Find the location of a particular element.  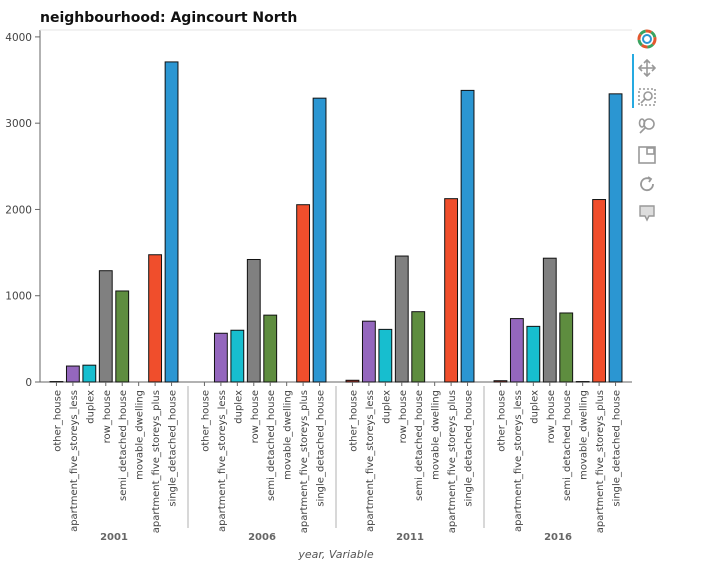

bar-2011-apartment_five_storeys_less is located at coordinates (368, 351).